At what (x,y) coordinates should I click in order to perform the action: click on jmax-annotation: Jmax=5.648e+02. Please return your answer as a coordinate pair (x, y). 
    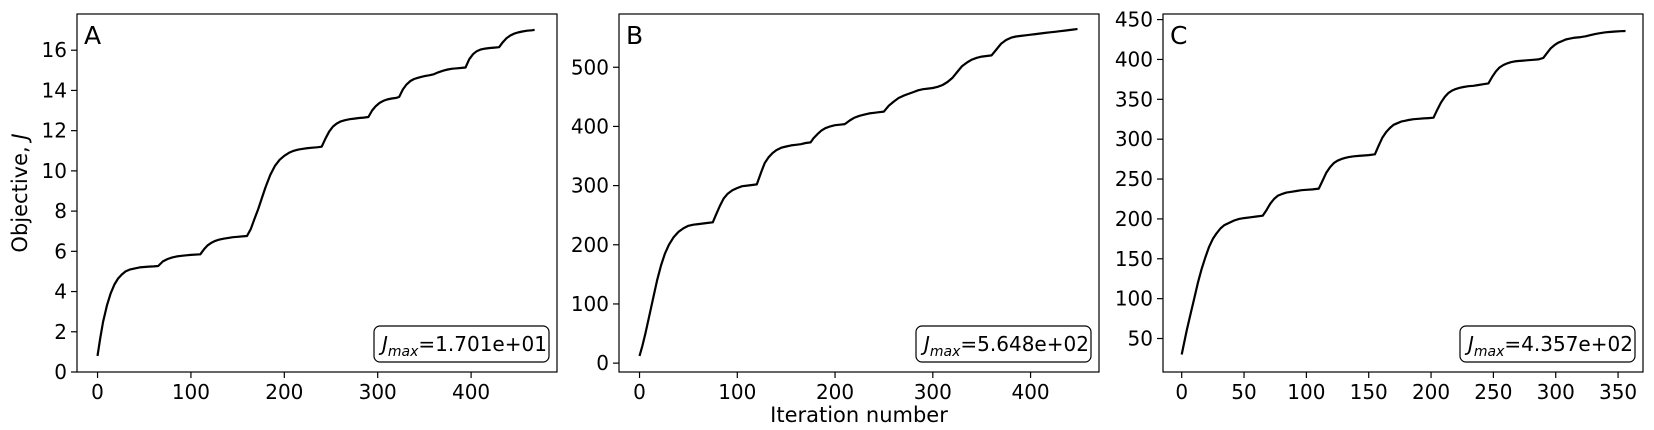
    Looking at the image, I should click on (1003, 344).